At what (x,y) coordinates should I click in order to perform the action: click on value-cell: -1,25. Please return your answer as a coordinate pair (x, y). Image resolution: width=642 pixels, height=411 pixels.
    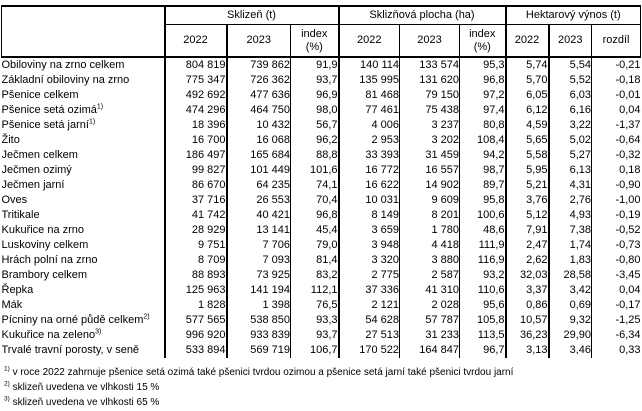
    Looking at the image, I should click on (616, 320).